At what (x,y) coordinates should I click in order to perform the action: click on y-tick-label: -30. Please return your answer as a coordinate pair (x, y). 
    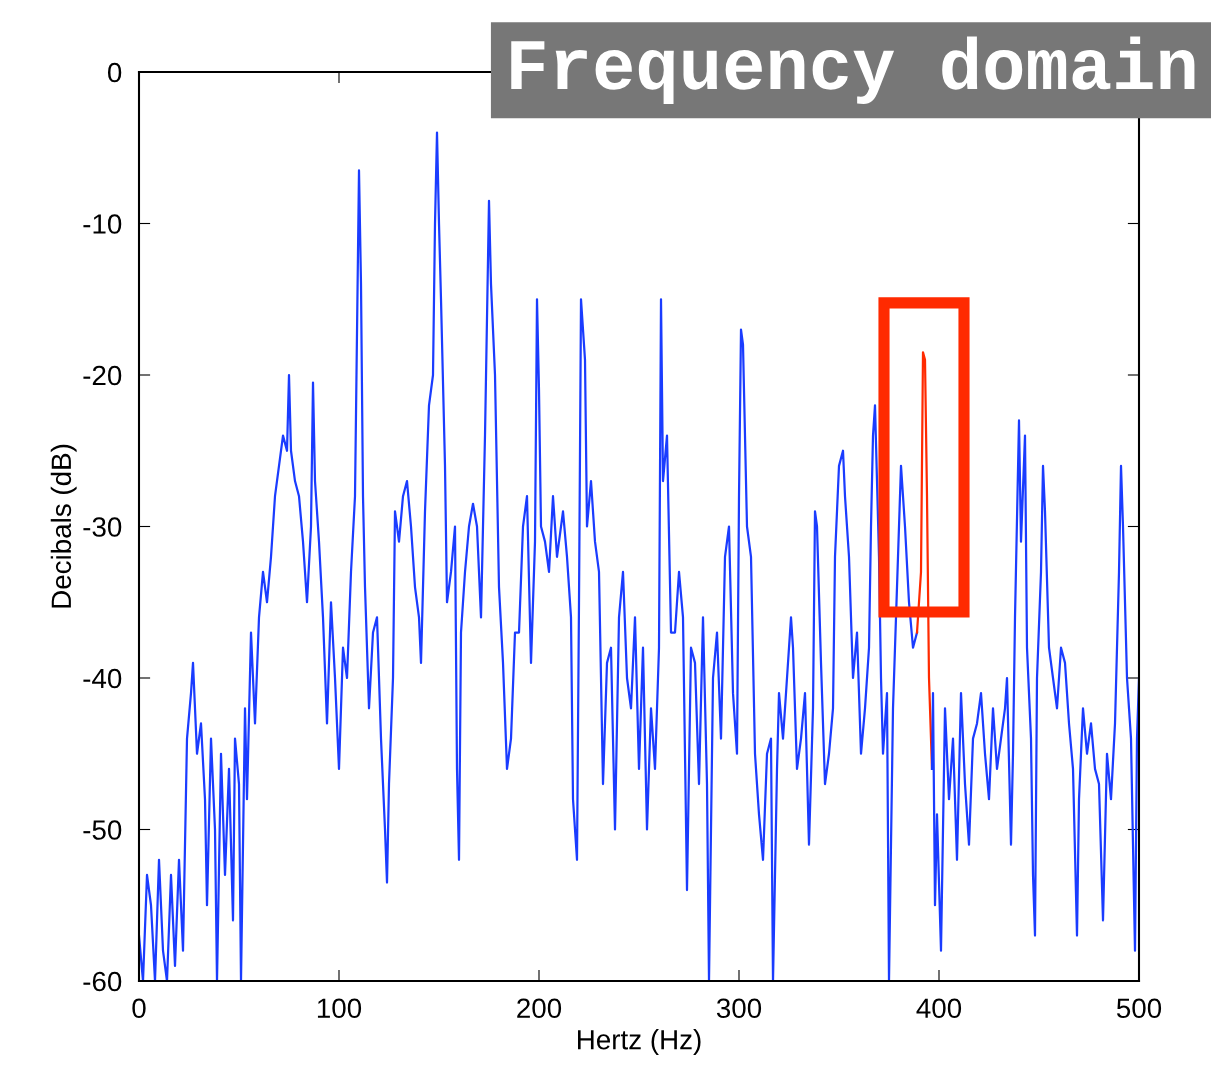
    Looking at the image, I should click on (102, 527).